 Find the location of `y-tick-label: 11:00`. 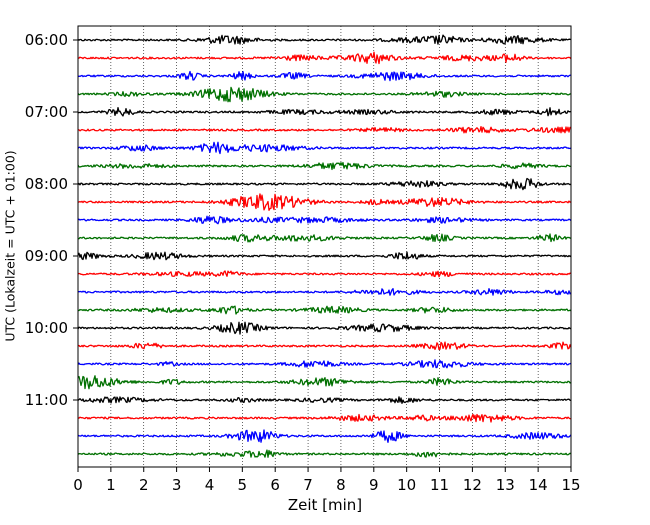

y-tick-label: 11:00 is located at coordinates (46, 400).